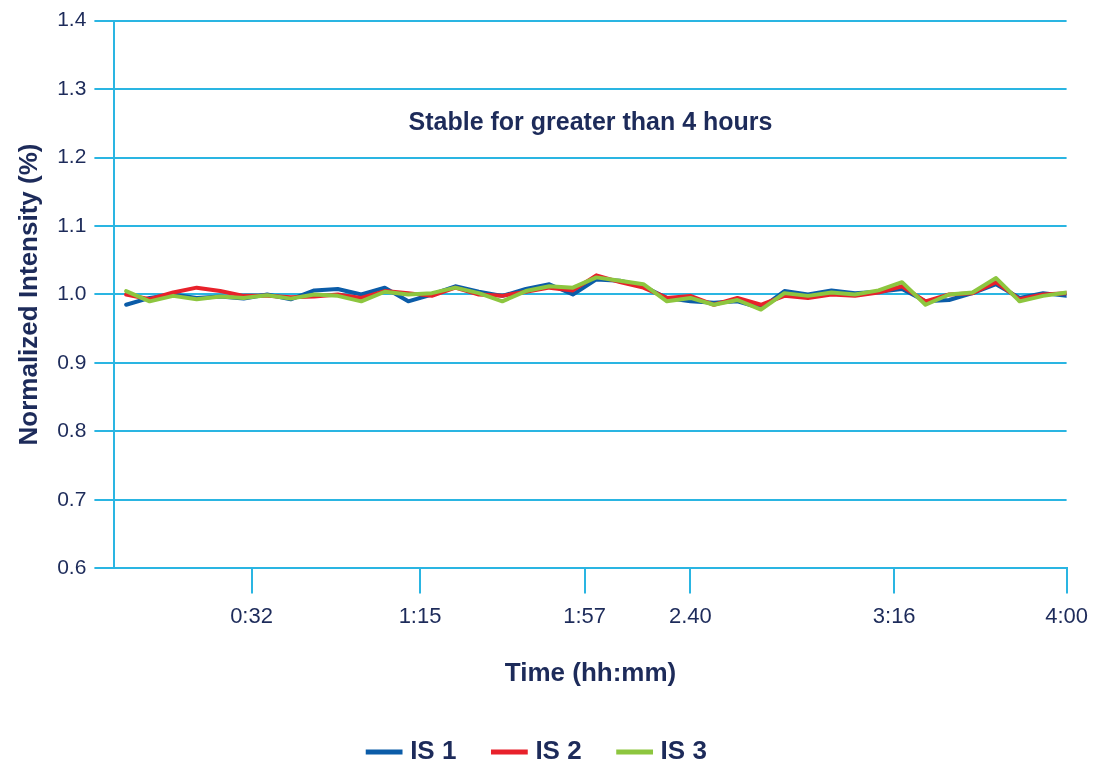 The image size is (1098, 775). Describe the element at coordinates (558, 750) in the screenshot. I see `legend-label: IS 2` at that location.